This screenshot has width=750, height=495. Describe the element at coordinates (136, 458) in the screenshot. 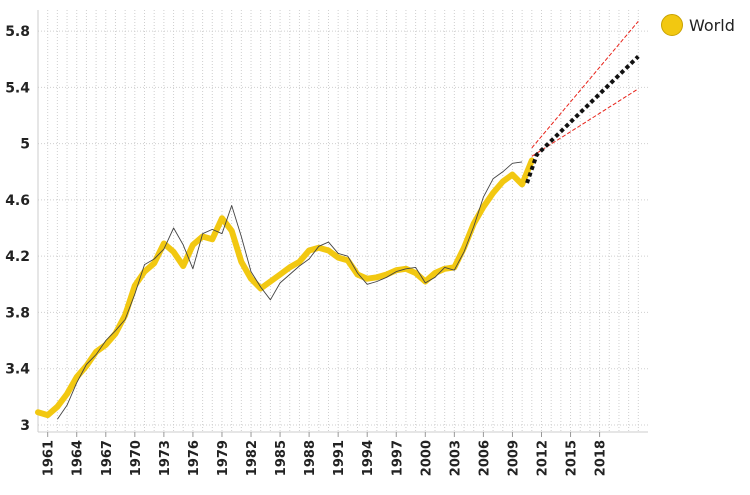

I see `x-tick-label: 1970` at that location.